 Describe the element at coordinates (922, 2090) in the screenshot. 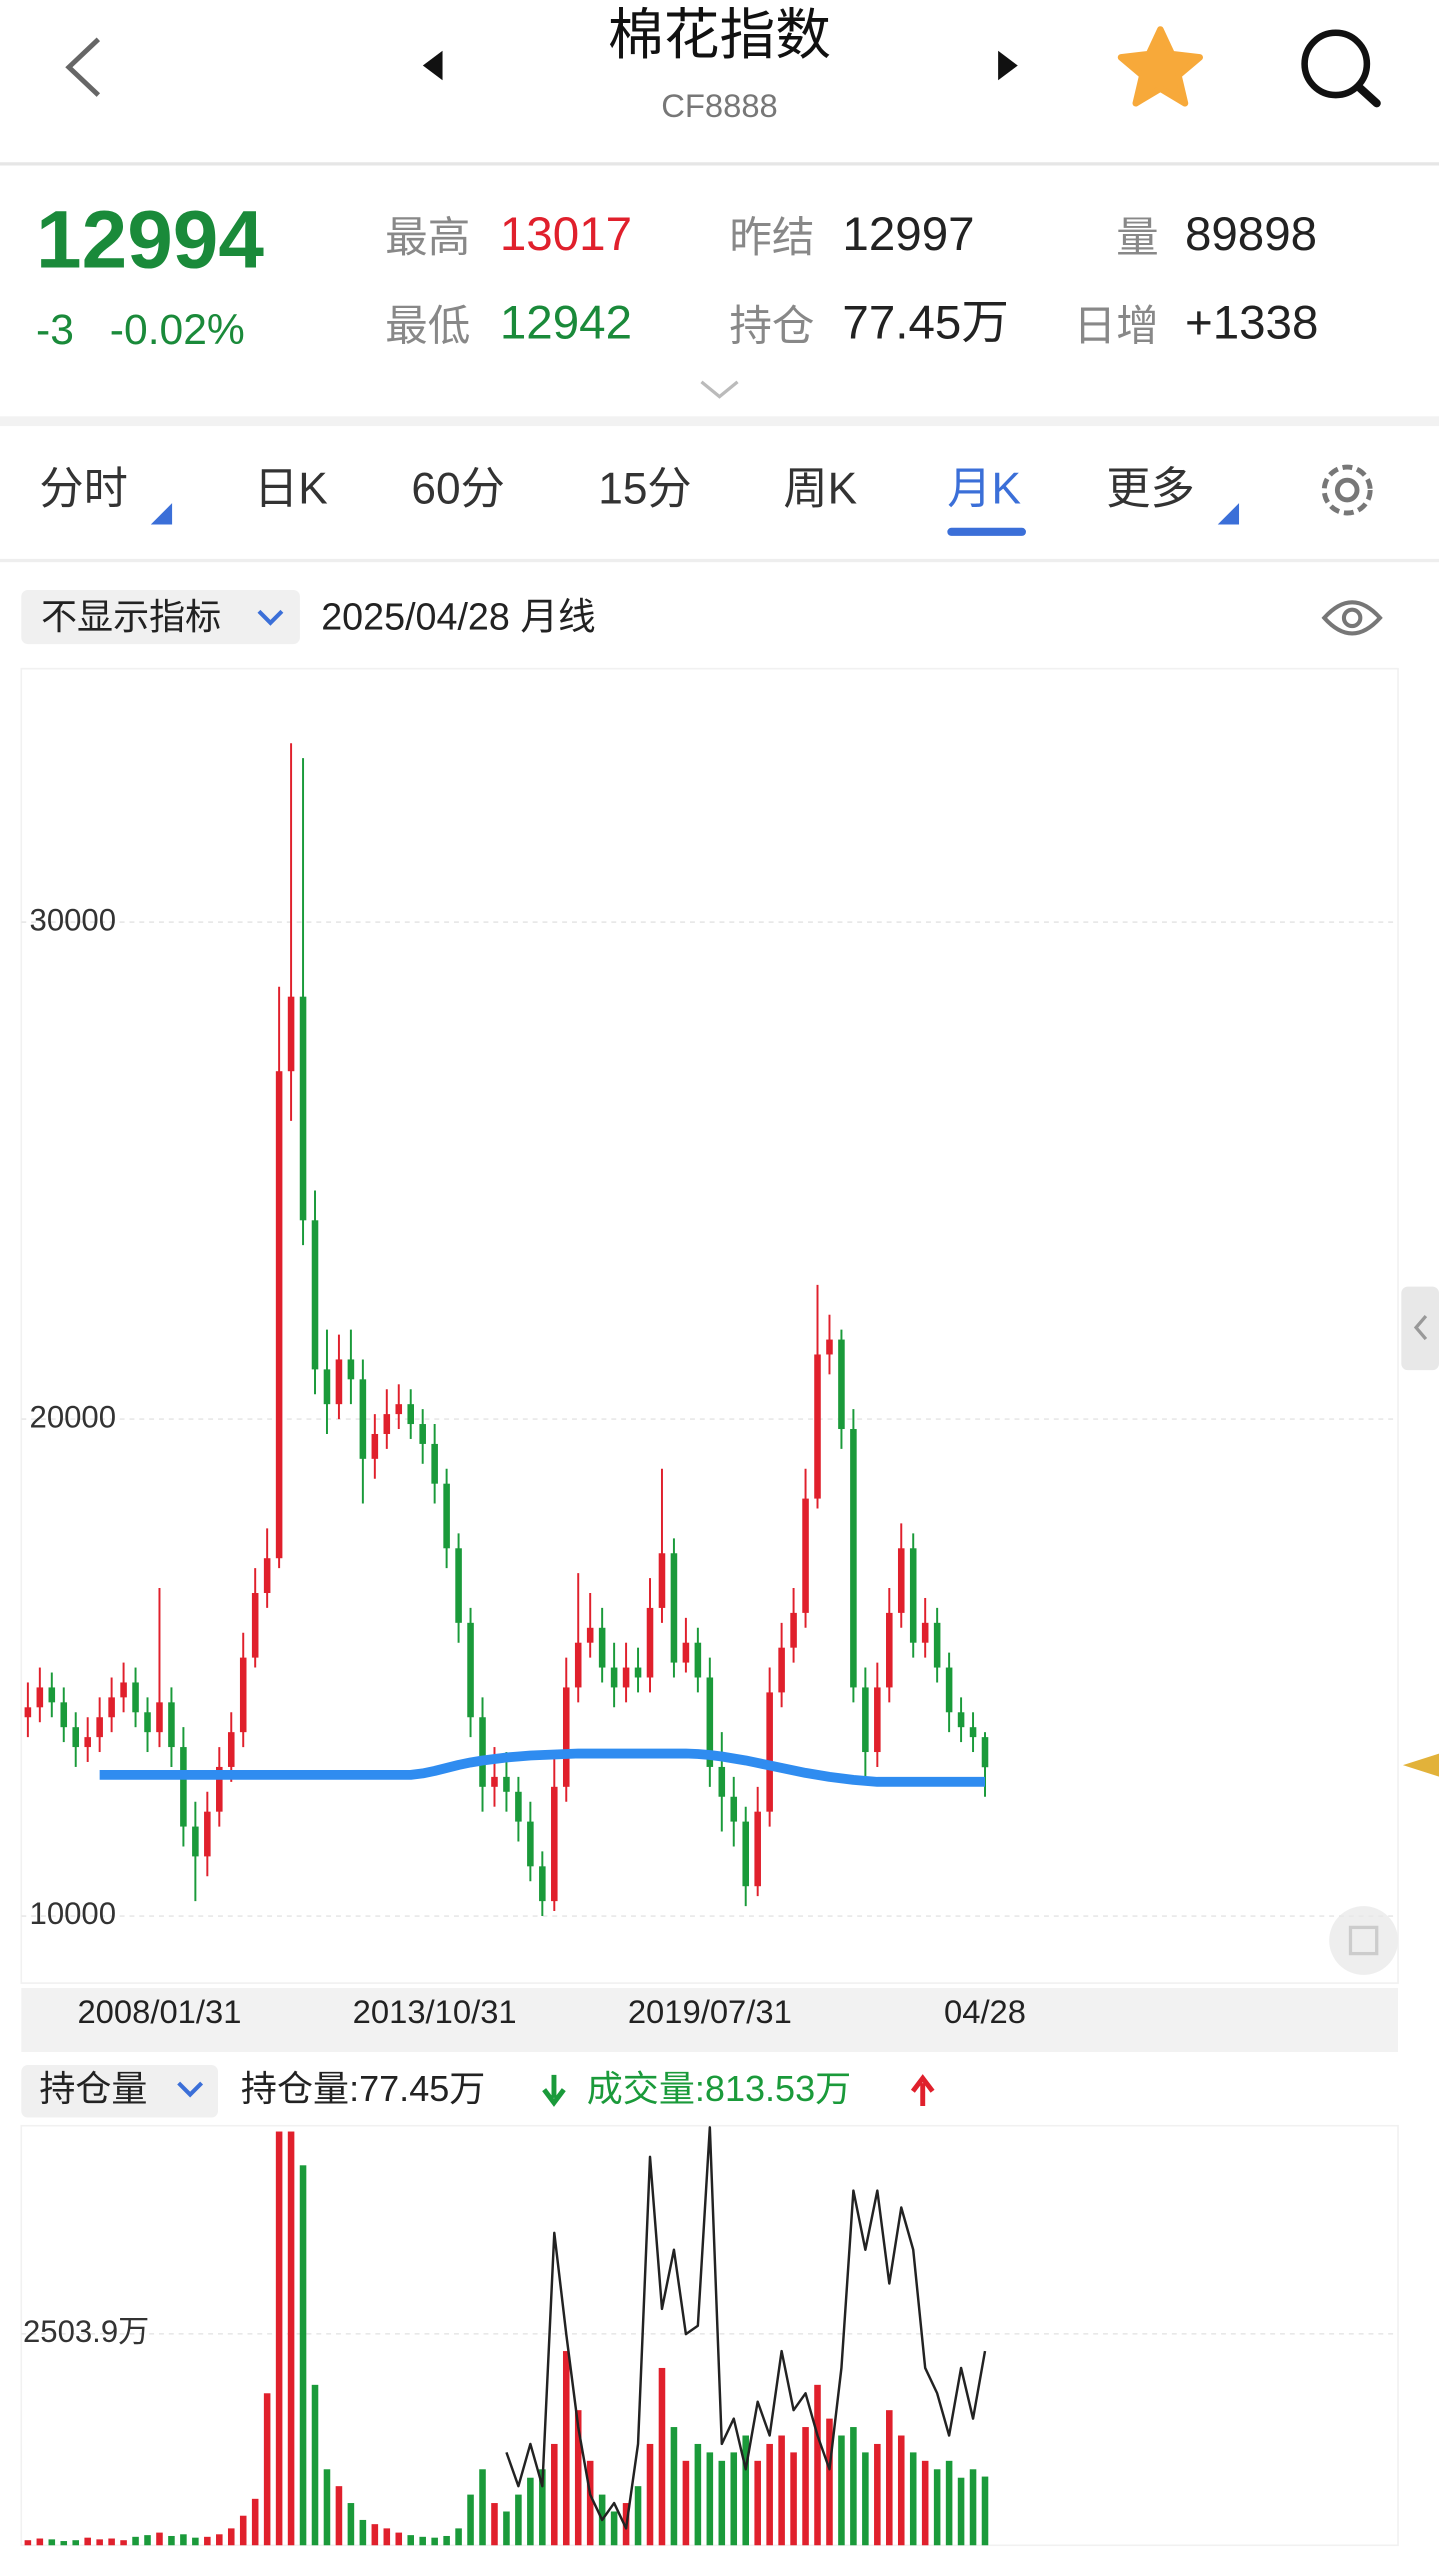

I see `up-arrow` at that location.